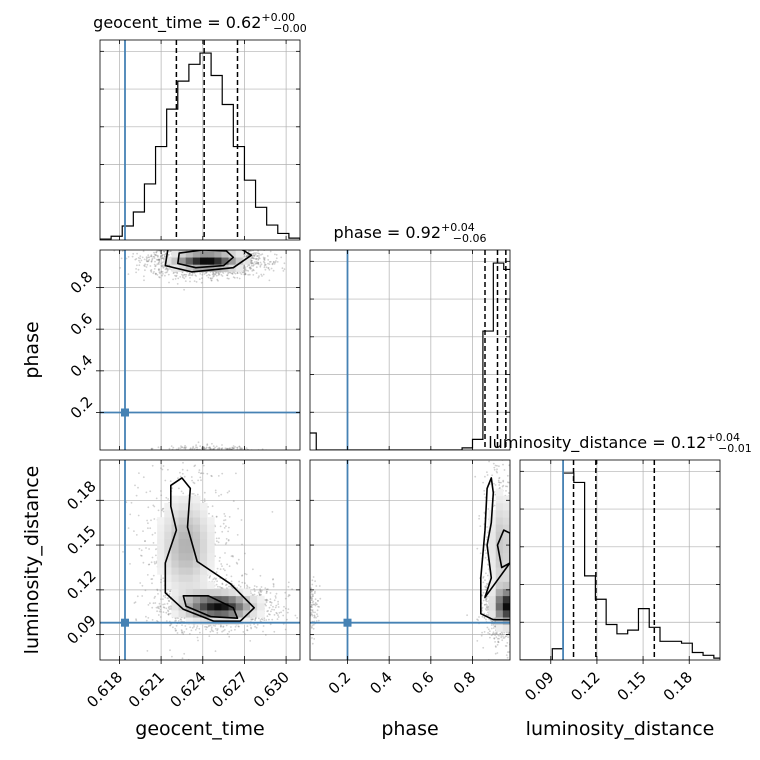 This screenshot has height=760, width=760. I want to click on x-tick-label: 0.621, so click(146, 689).